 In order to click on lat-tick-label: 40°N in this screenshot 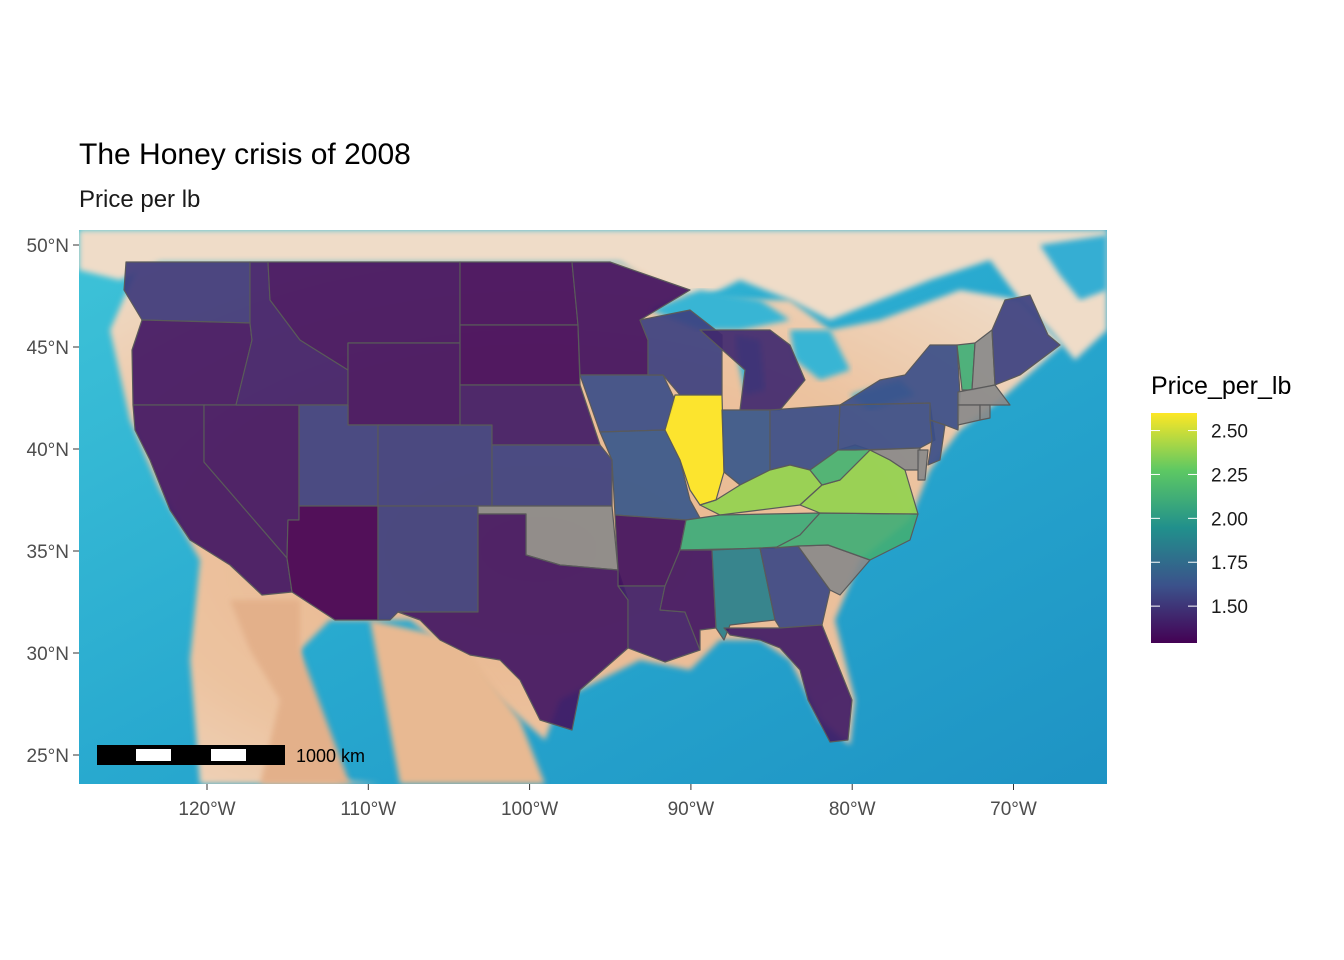, I will do `click(48, 450)`.